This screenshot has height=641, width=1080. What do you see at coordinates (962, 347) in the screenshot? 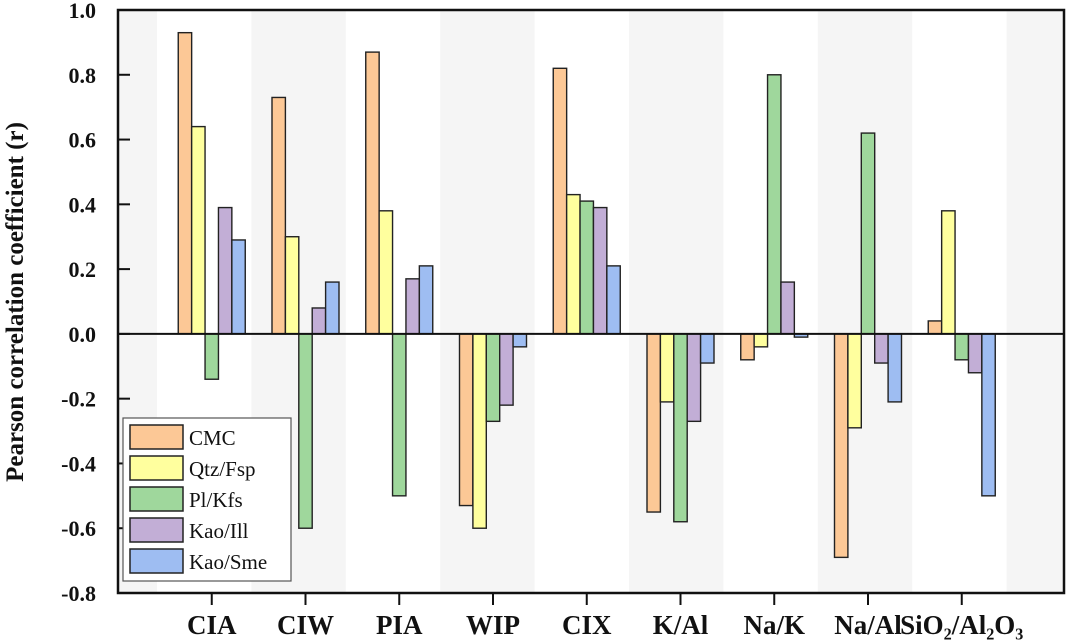
I see `bar-pl-kfs-sio2-al2o3` at bounding box center [962, 347].